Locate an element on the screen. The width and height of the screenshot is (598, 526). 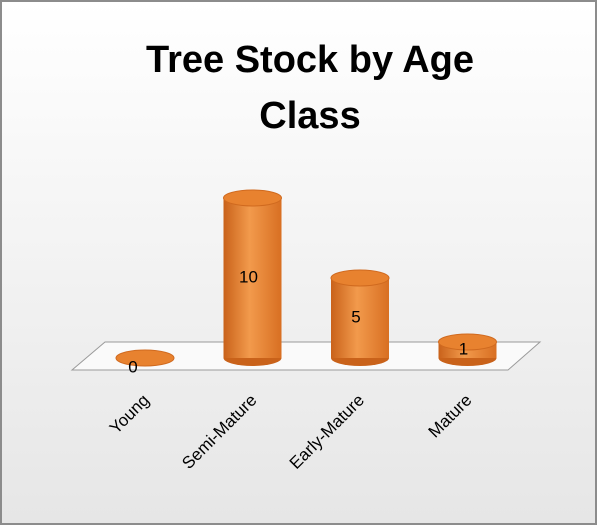
data-label: 5 is located at coordinates (355, 316).